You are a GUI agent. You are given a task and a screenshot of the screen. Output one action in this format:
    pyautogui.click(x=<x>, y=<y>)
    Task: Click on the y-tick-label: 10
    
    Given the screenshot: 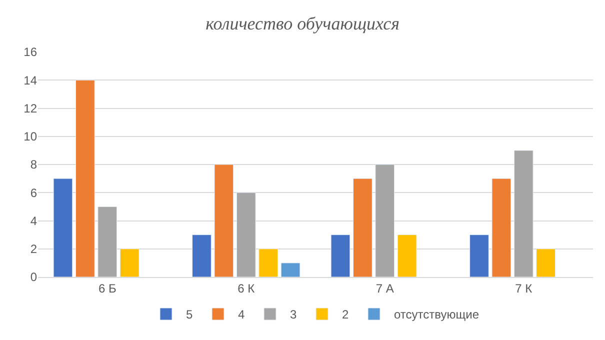 What is the action you would take?
    pyautogui.click(x=31, y=137)
    